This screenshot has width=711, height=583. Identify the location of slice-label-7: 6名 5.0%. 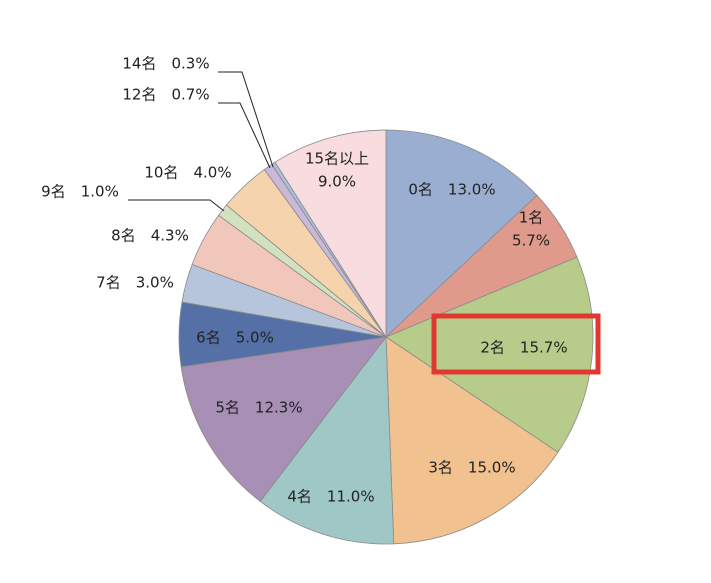
(235, 338).